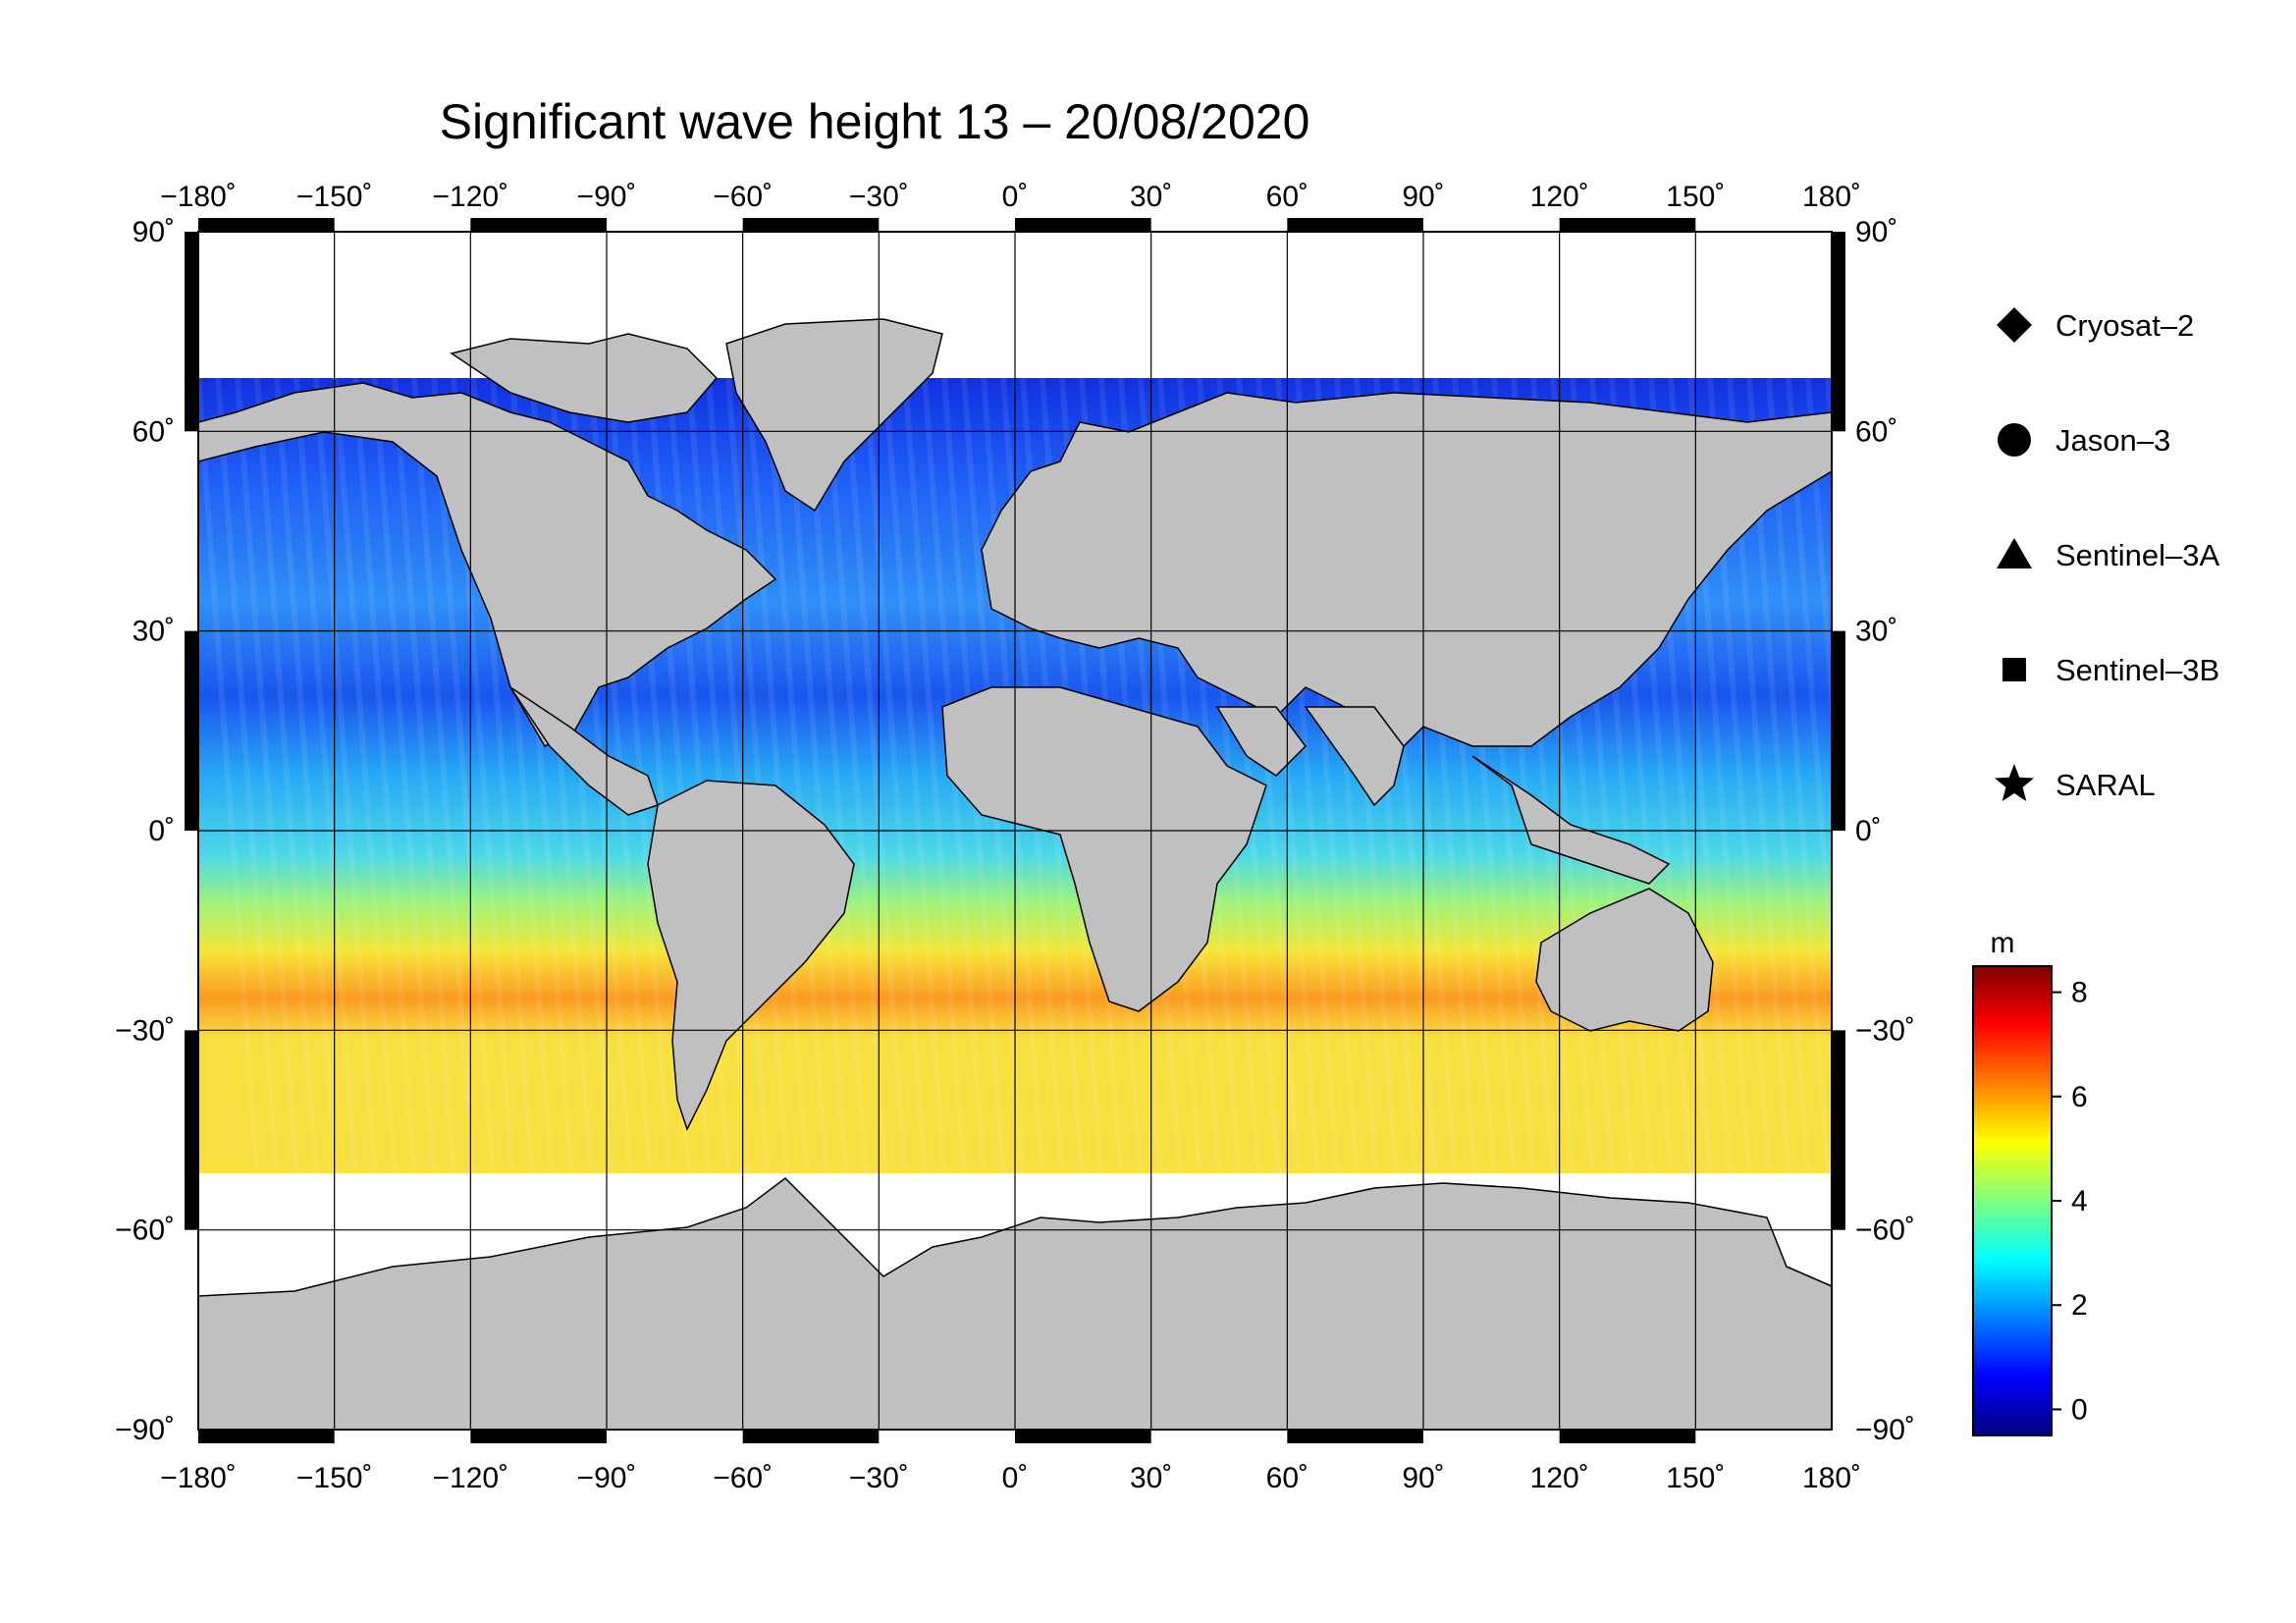 The height and width of the screenshot is (1623, 2296). Describe the element at coordinates (1876, 432) in the screenshot. I see `lat-tick-label: 60˚` at that location.